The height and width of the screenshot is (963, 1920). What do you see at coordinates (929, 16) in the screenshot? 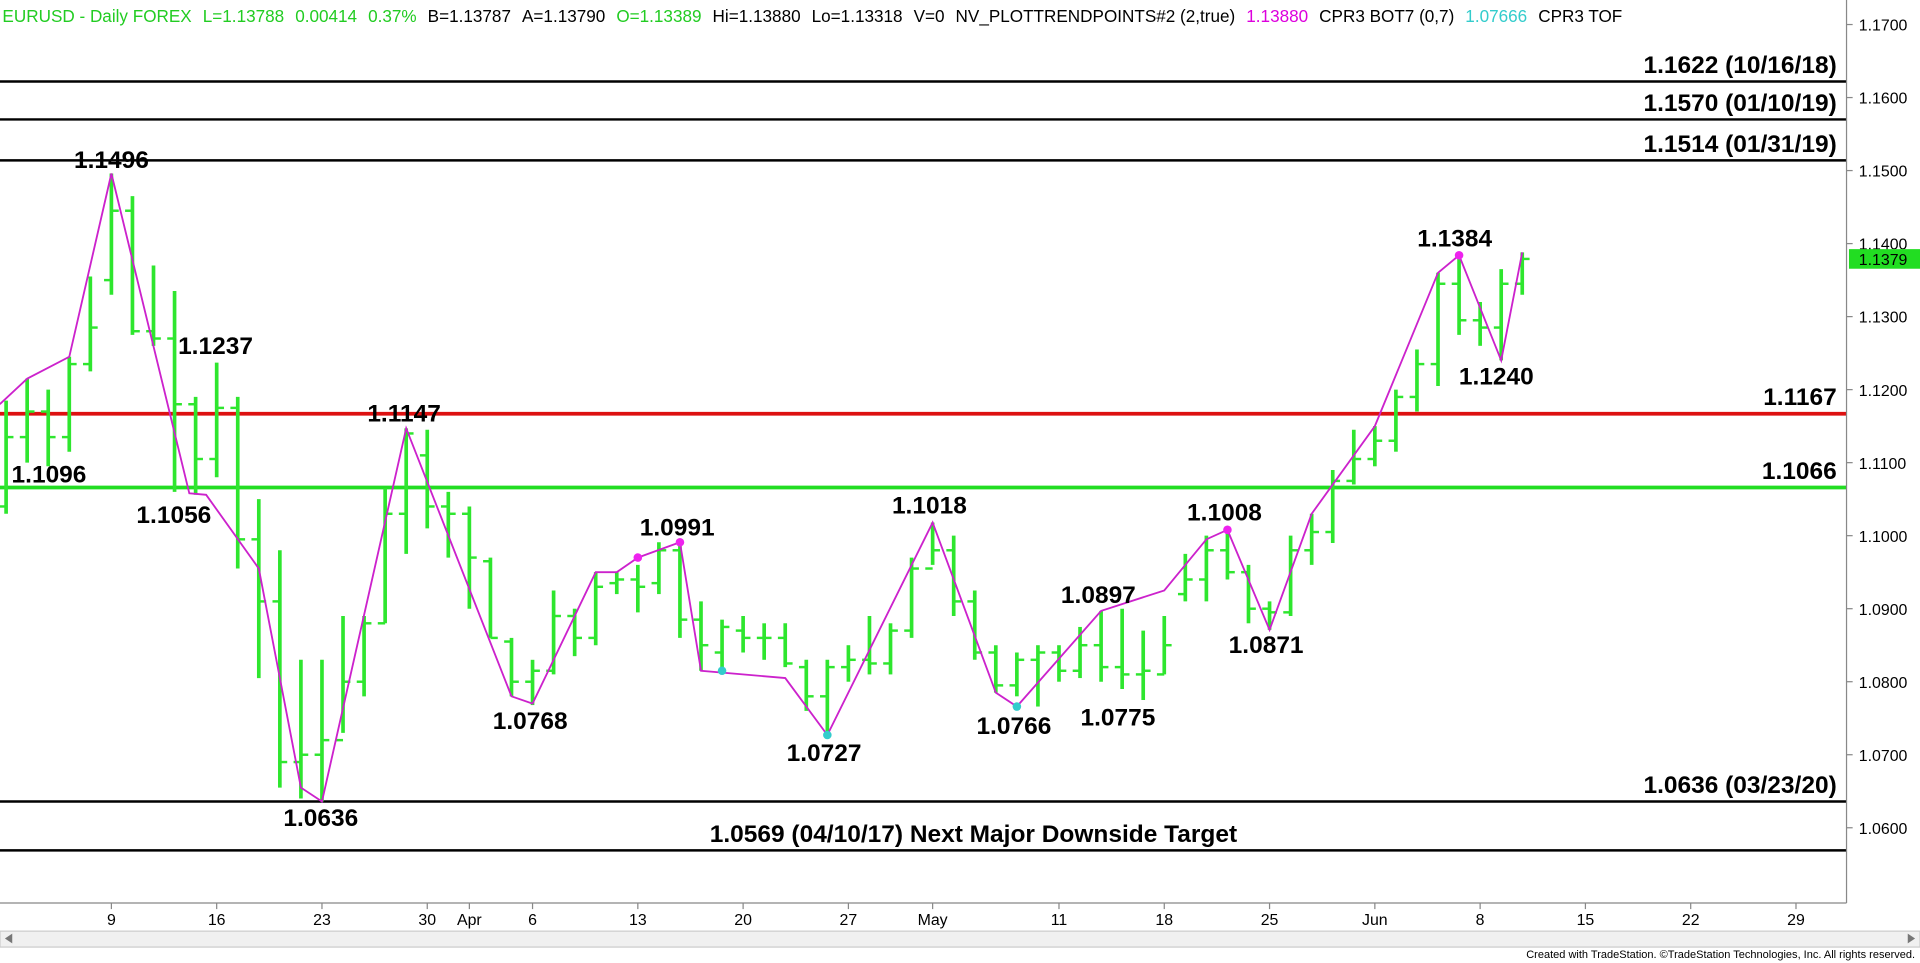
I see `header-item: V=0` at bounding box center [929, 16].